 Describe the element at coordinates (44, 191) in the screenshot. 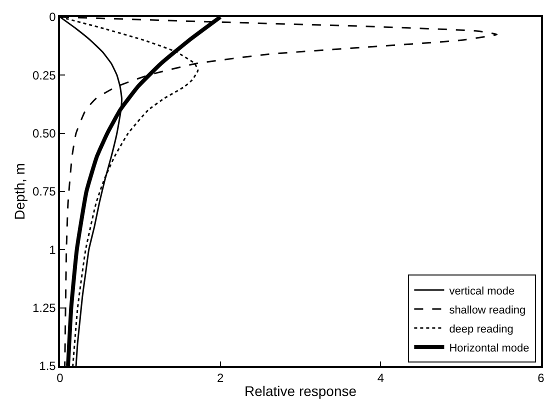

I see `y-tick-label: 0.75` at that location.